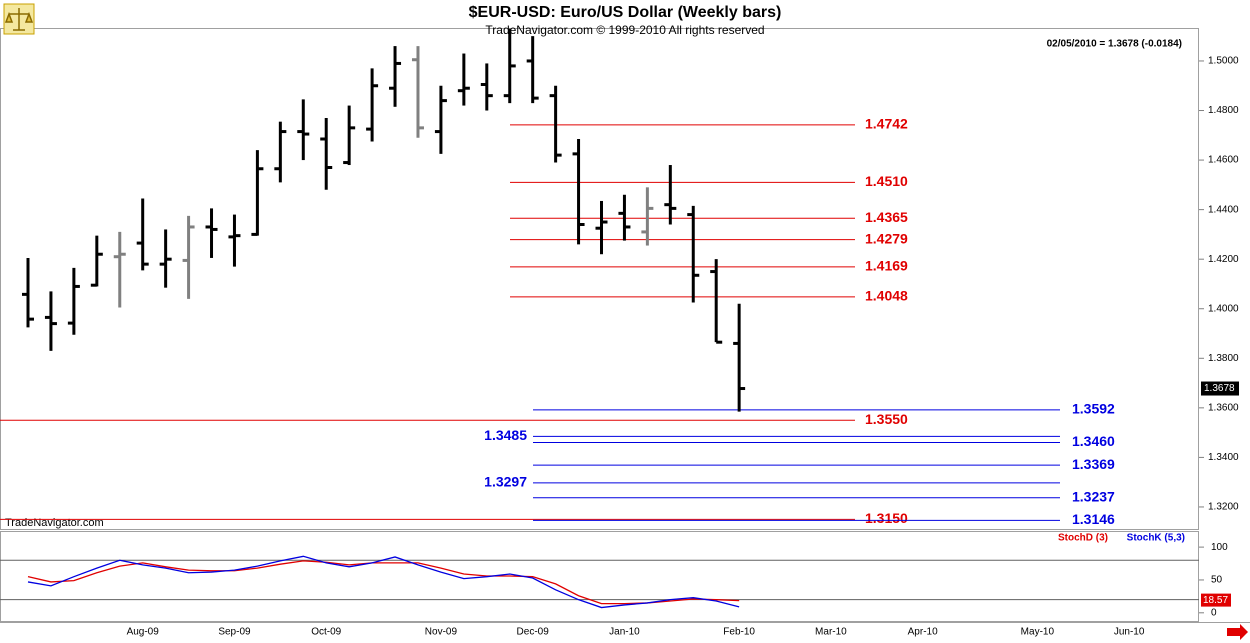 Image resolution: width=1250 pixels, height=643 pixels. I want to click on y-tick-label: 1.4600, so click(1223, 160).